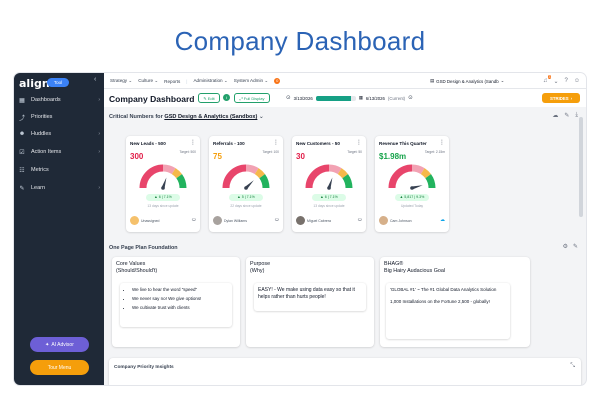  Describe the element at coordinates (252, 98) in the screenshot. I see `full-display-button: ⤢ Full Display` at that location.